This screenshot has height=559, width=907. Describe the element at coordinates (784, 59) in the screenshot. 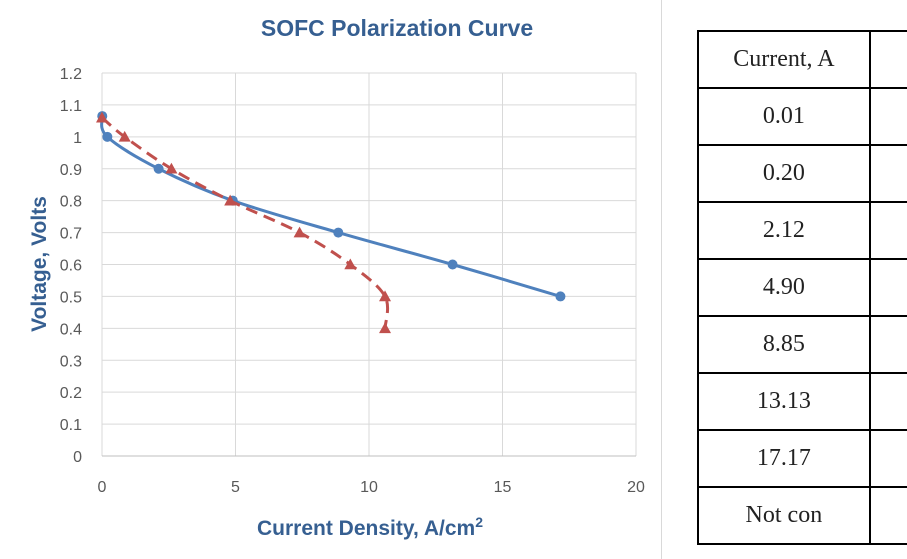

I see `table-cell: Current, A` at that location.